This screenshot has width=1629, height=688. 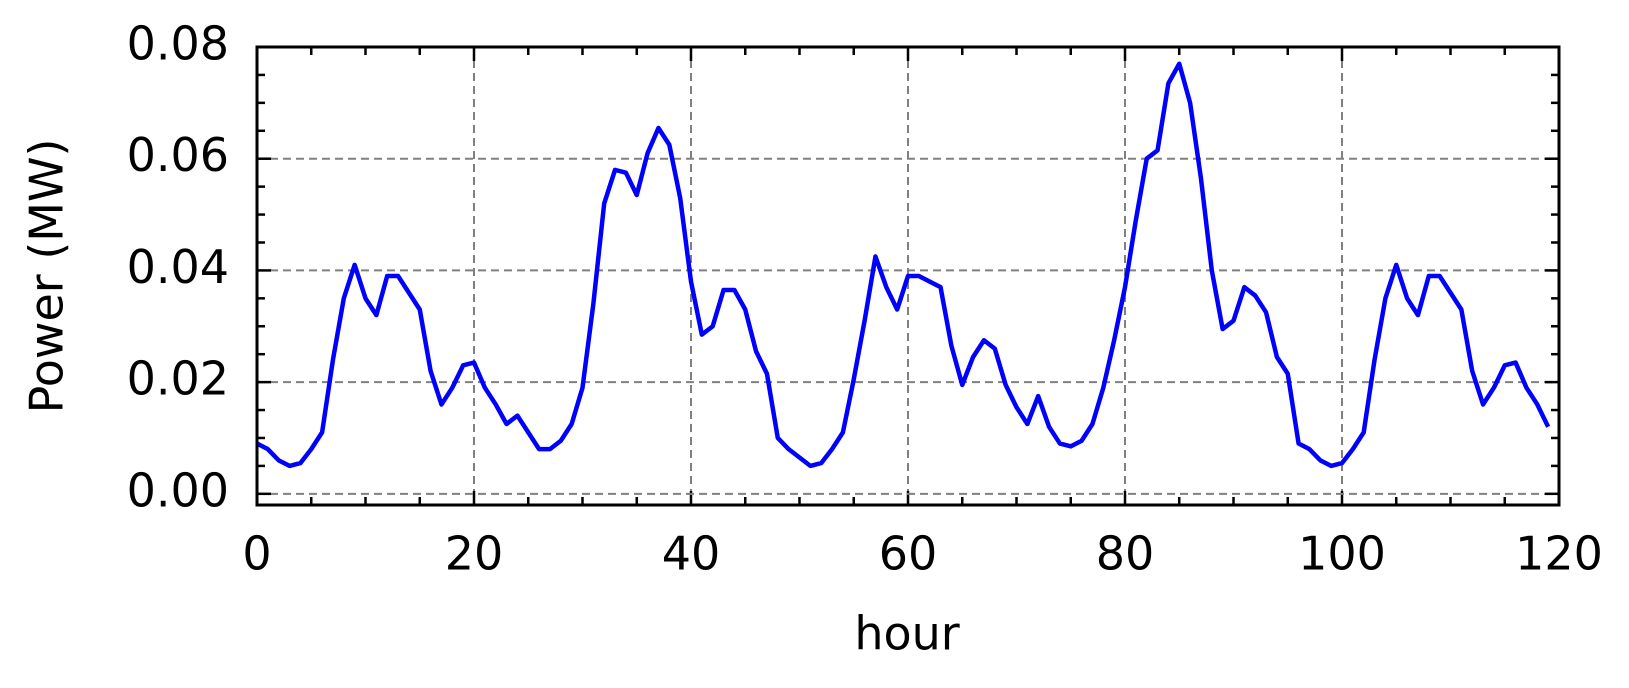 What do you see at coordinates (178, 490) in the screenshot?
I see `y-tick-label: 0.00` at bounding box center [178, 490].